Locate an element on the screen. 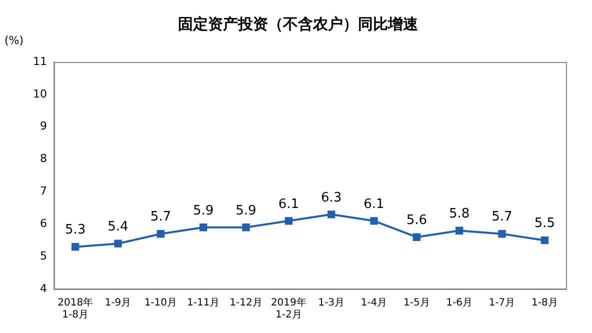 The width and height of the screenshot is (592, 333). x-tick-label: 1-3月 is located at coordinates (331, 303).